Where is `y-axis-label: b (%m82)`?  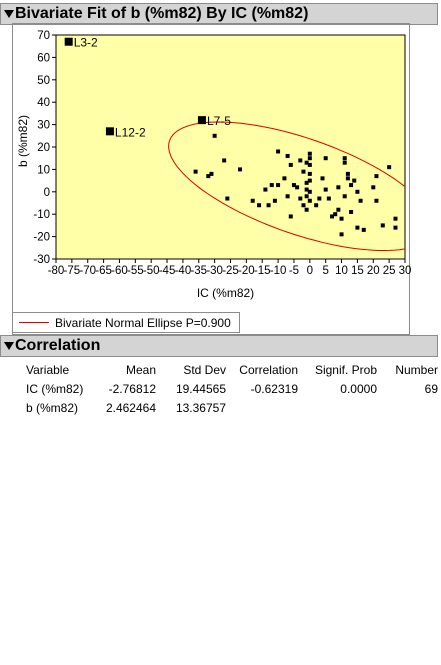 y-axis-label: b (%m82) is located at coordinates (23, 141).